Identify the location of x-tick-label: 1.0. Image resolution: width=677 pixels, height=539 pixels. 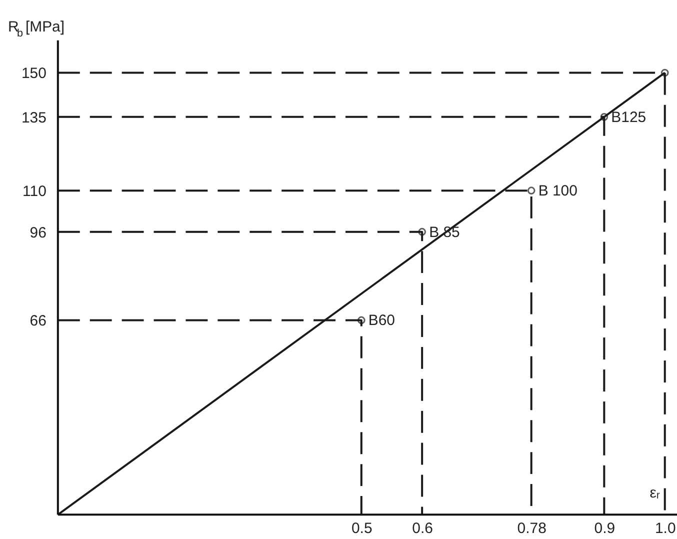
(665, 529).